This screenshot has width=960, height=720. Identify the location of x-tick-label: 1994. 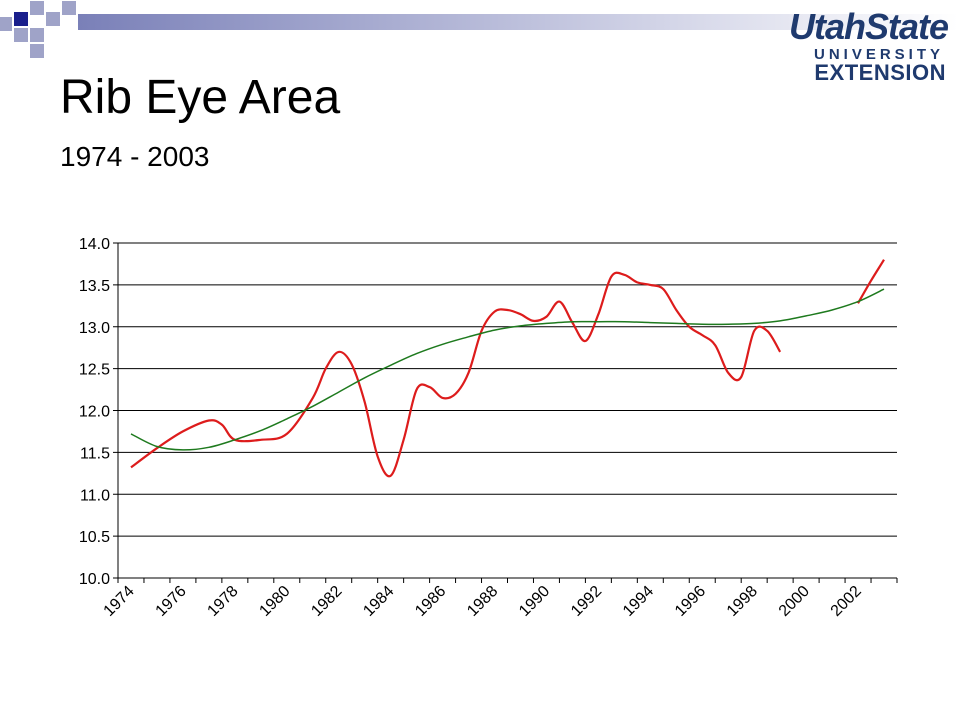
(638, 601).